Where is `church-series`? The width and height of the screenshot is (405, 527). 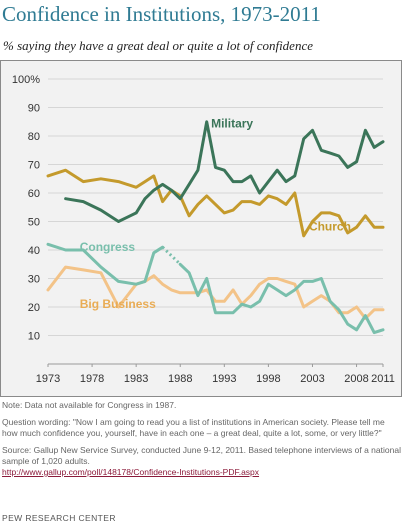
church-series is located at coordinates (215, 203).